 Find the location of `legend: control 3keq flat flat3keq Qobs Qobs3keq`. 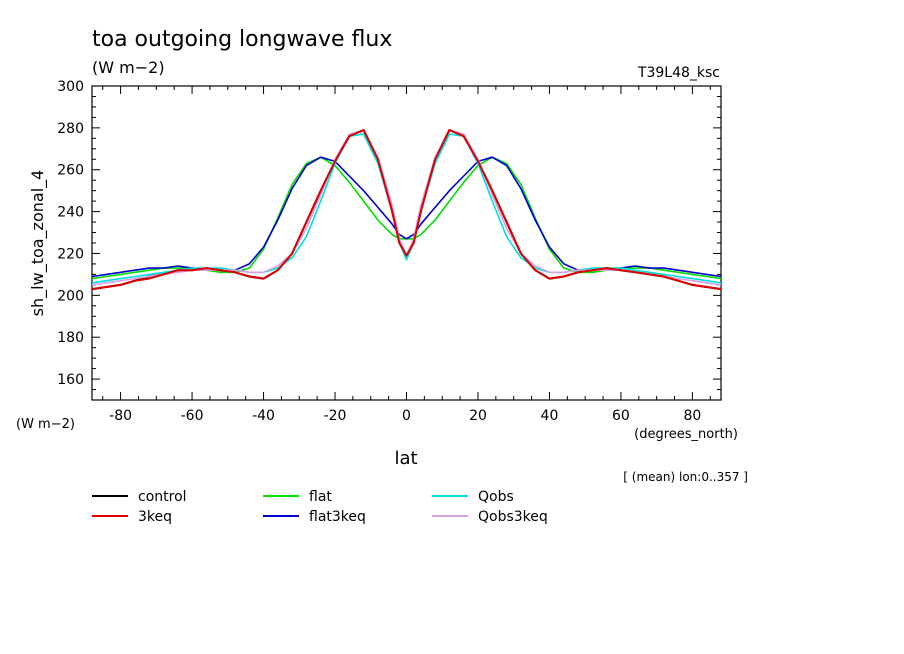

legend: control 3keq flat flat3keq Qobs Qobs3keq is located at coordinates (320, 507).